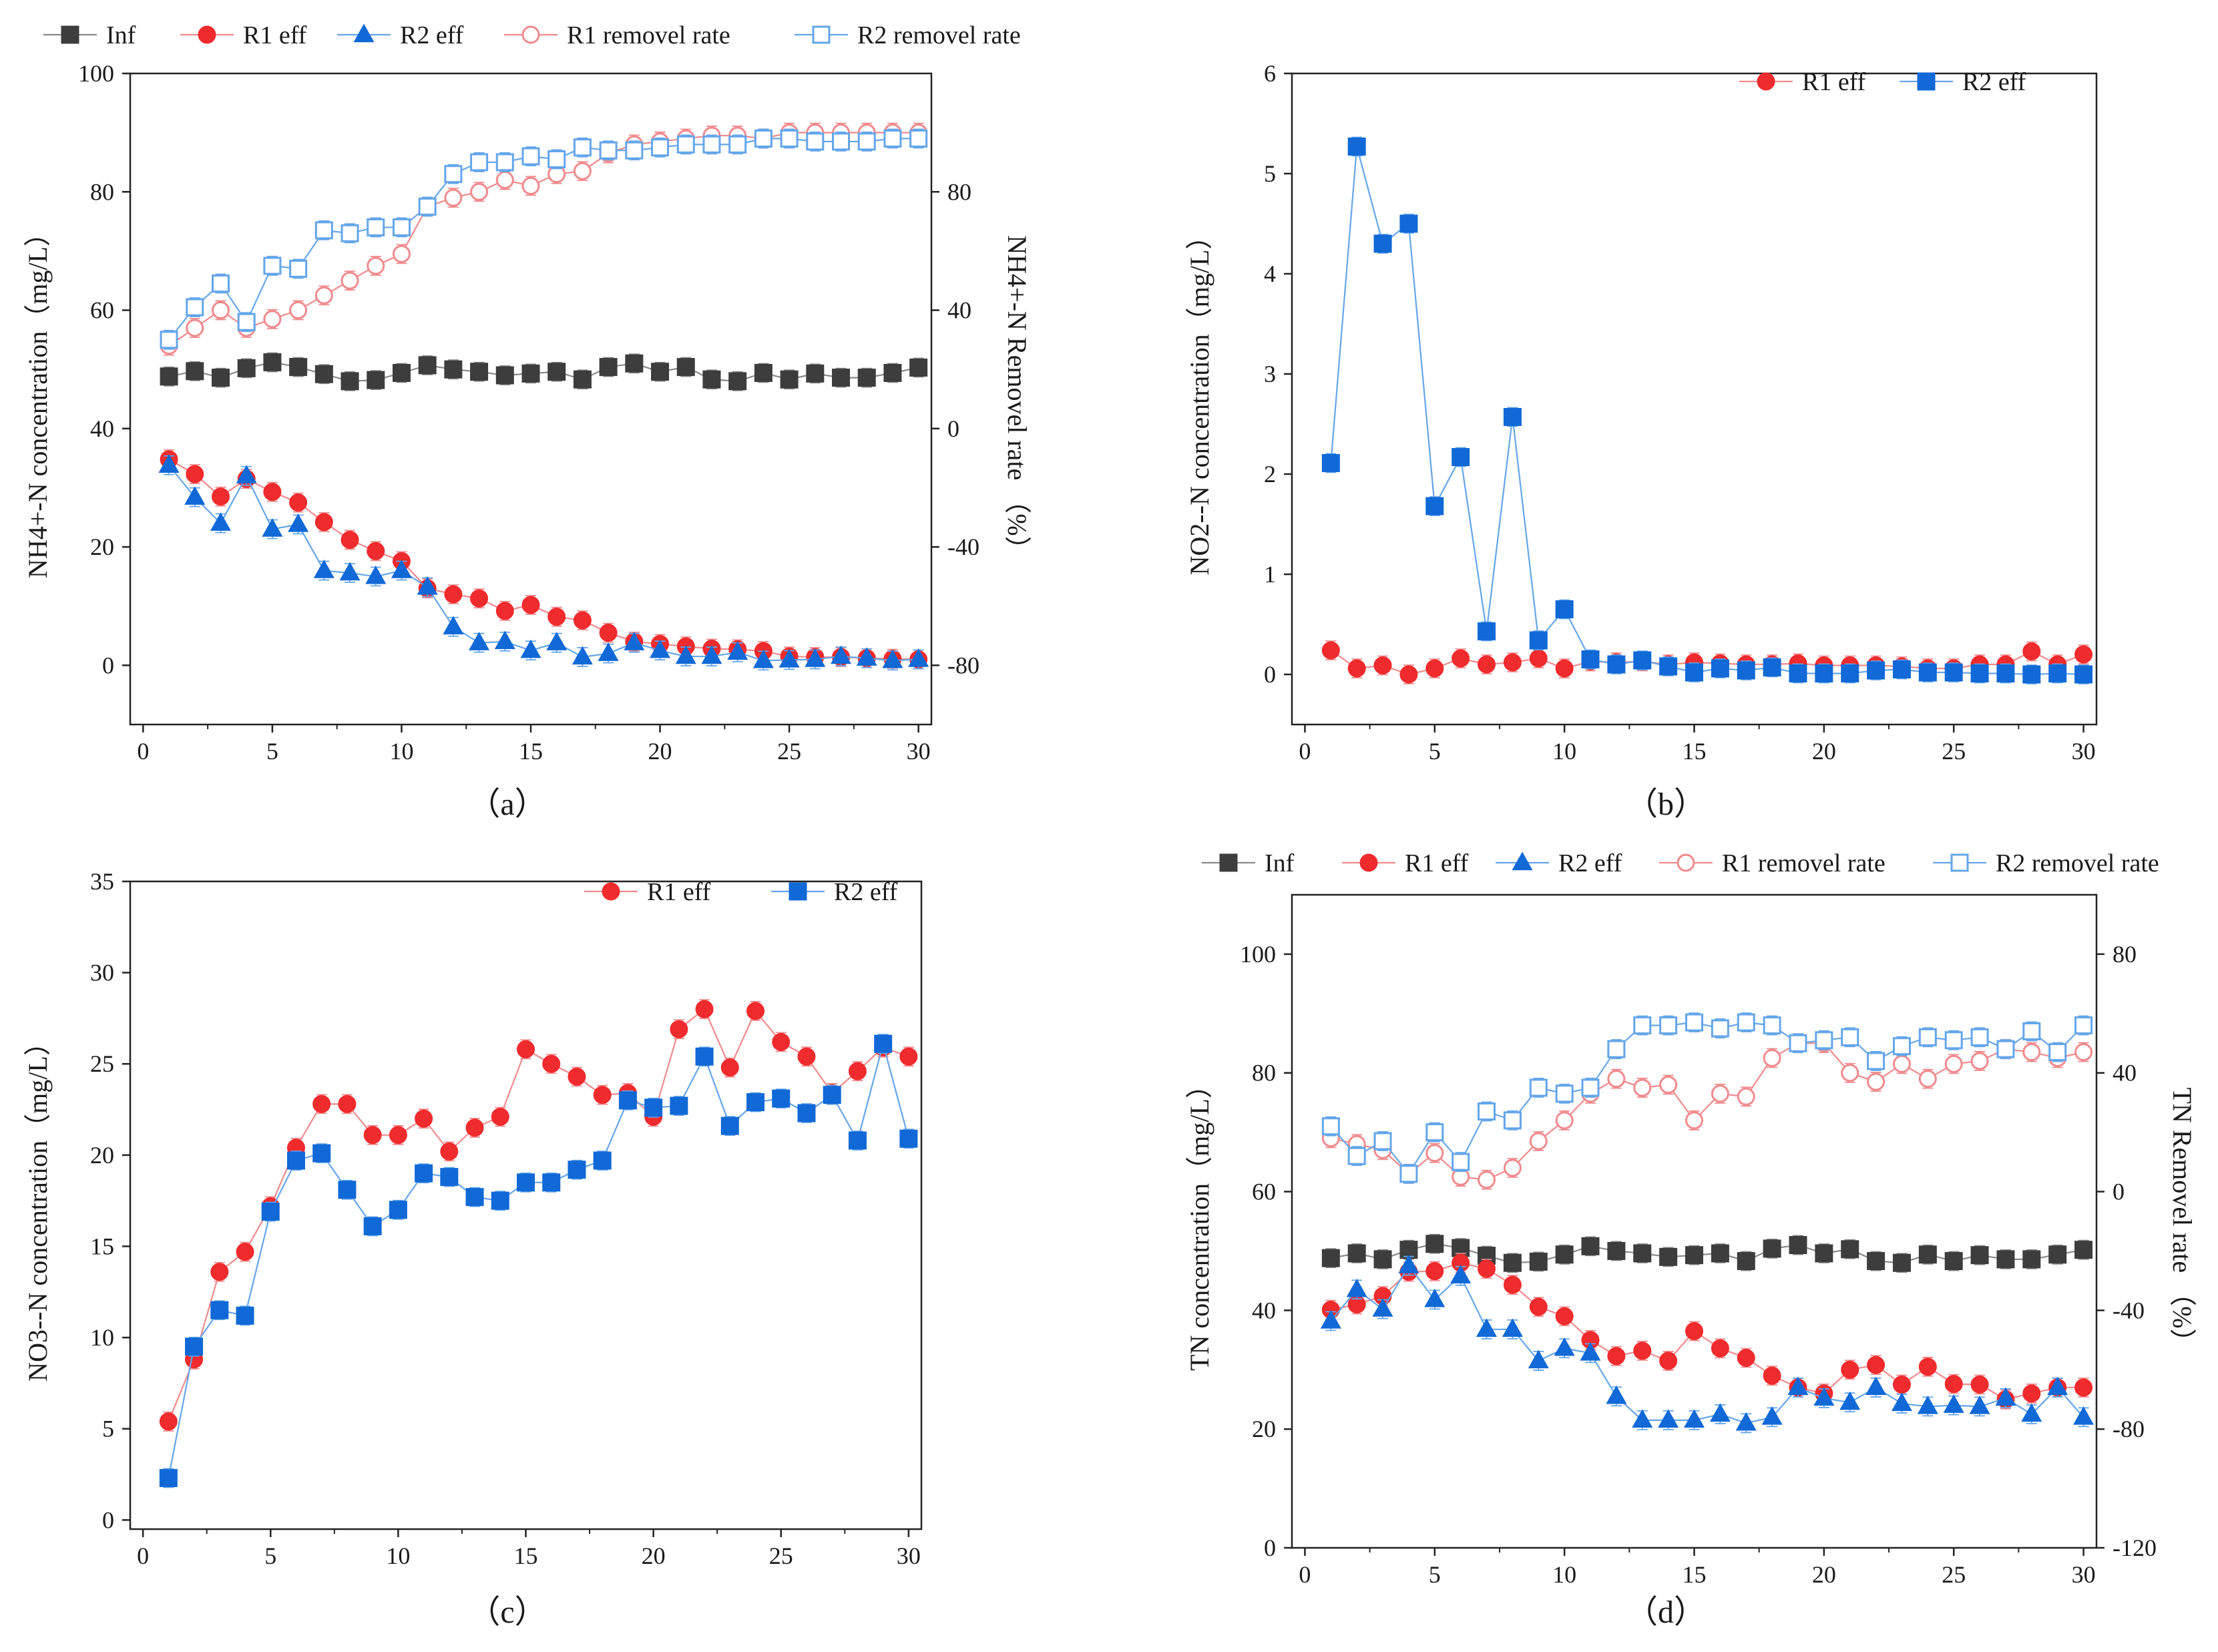  I want to click on y2-axis-title: NH4+-N Removel rate （%）, so click(1017, 398).